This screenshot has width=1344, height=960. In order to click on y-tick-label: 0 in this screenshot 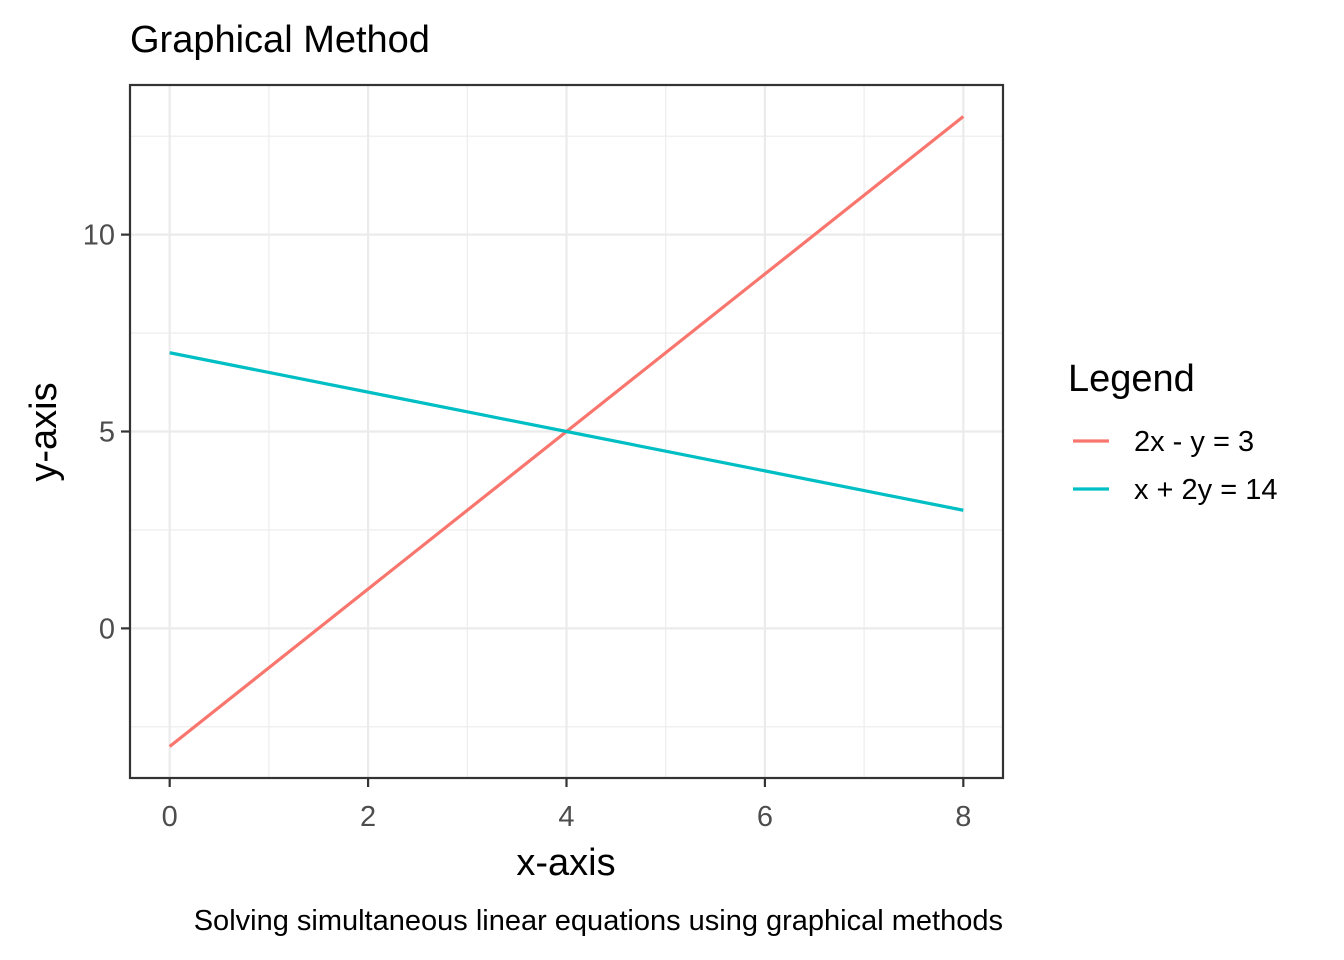, I will do `click(107, 629)`.